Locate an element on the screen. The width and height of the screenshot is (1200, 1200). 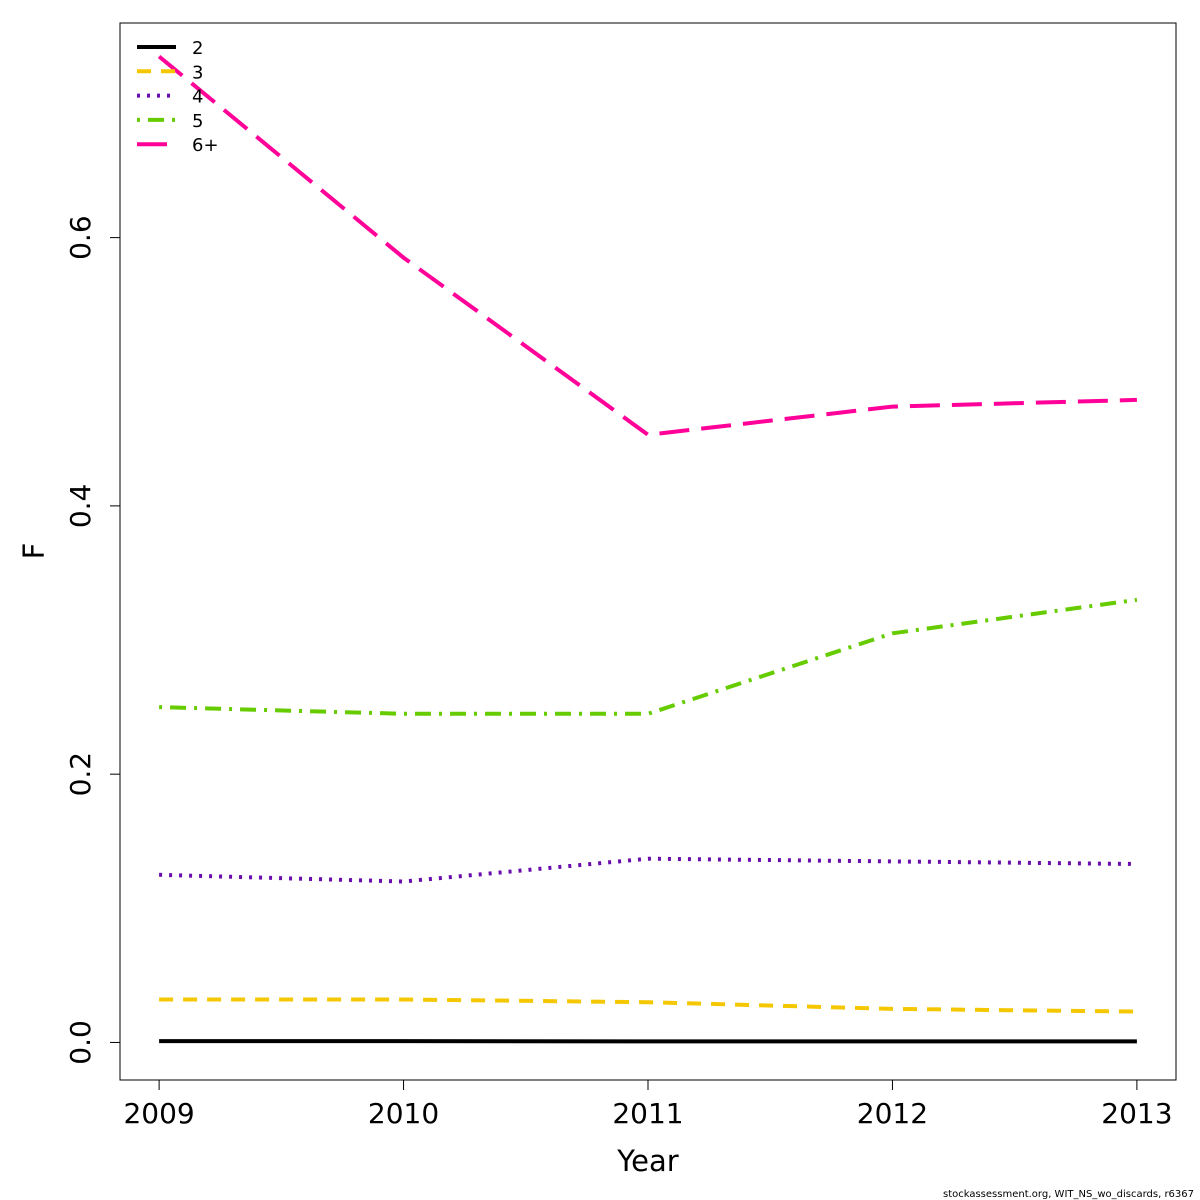
x-tick-label: 2009 is located at coordinates (158, 1113).